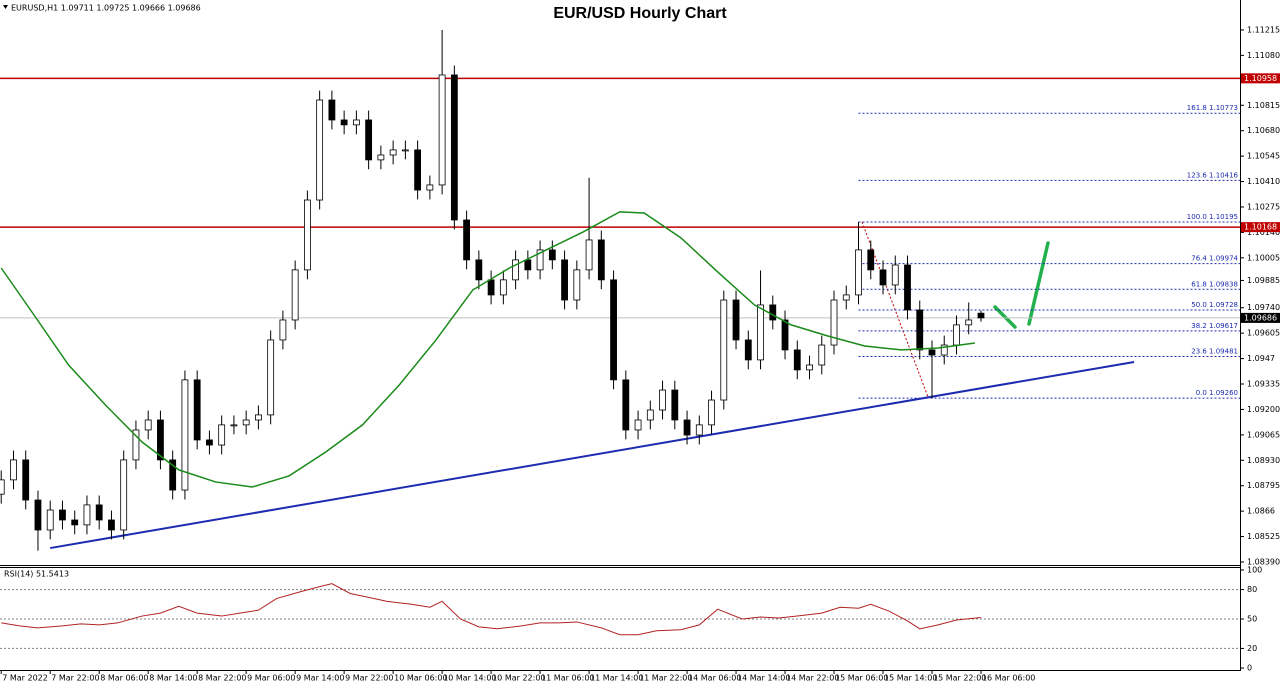 The width and height of the screenshot is (1280, 690). I want to click on fib-label: 50.0 1.09728, so click(1214, 305).